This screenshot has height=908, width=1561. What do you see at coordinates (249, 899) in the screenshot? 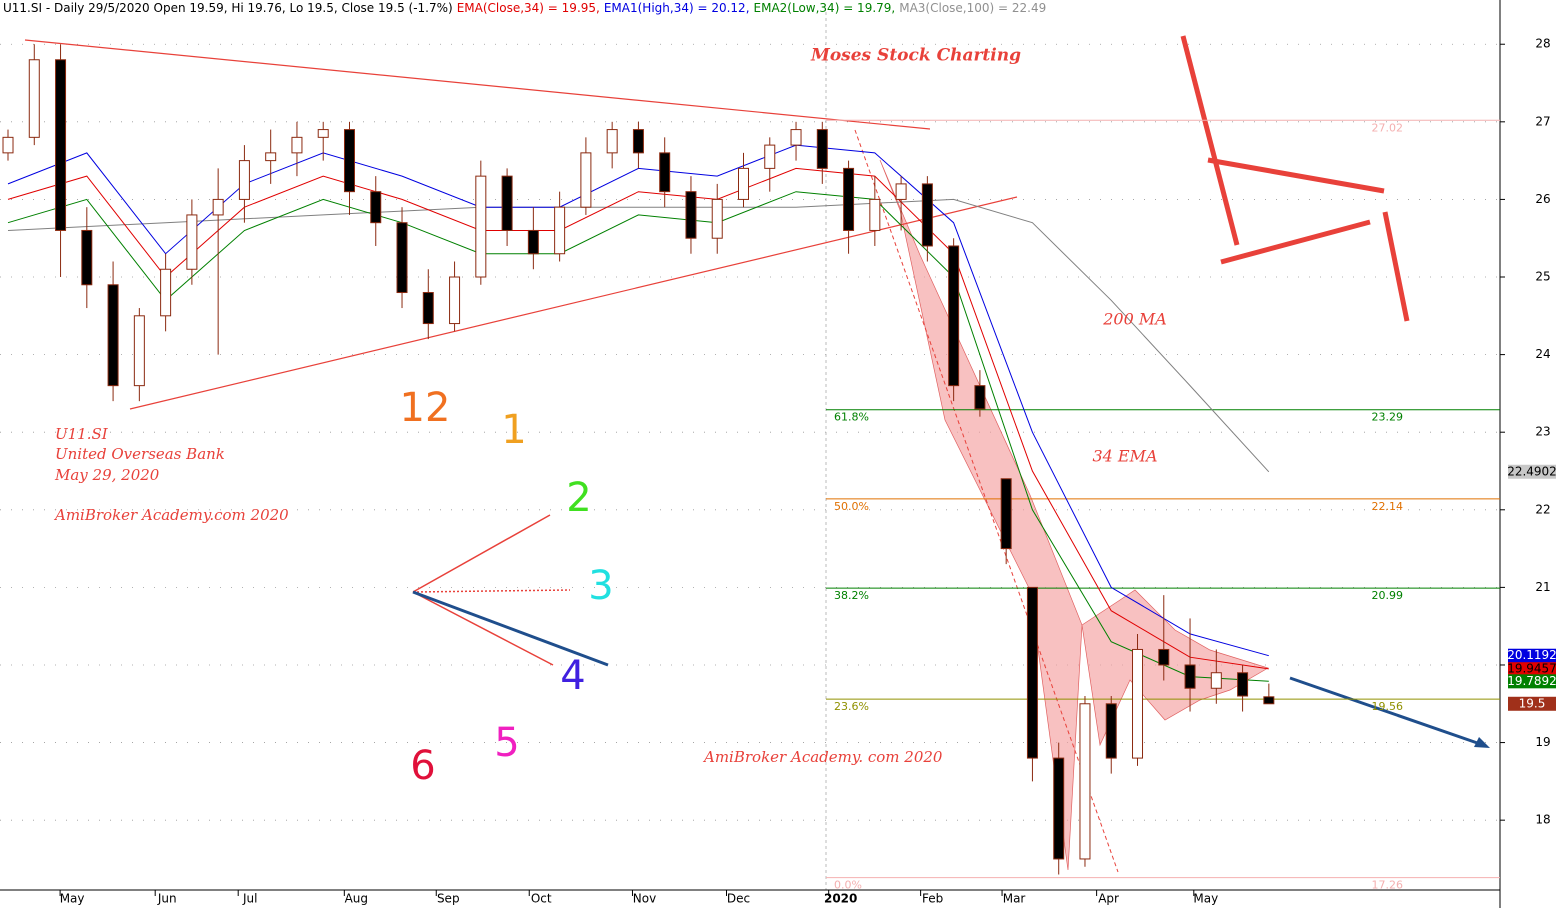
I see `x-tick-label: Jul` at bounding box center [249, 899].